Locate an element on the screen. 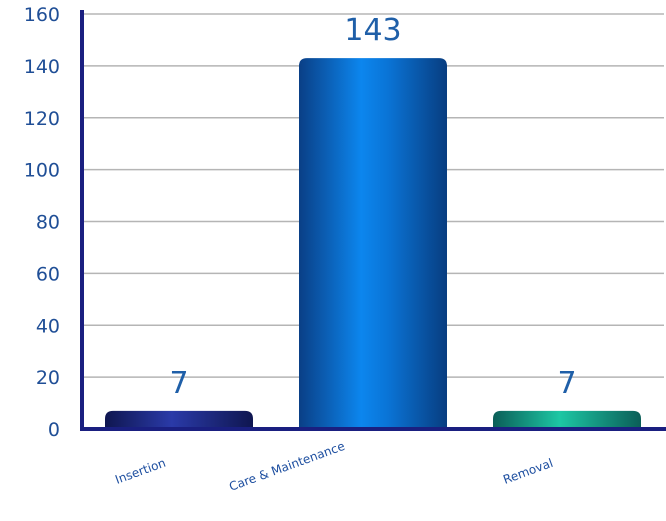 Image resolution: width=666 pixels, height=521 pixels. y-tick-label: 160 is located at coordinates (42, 15).